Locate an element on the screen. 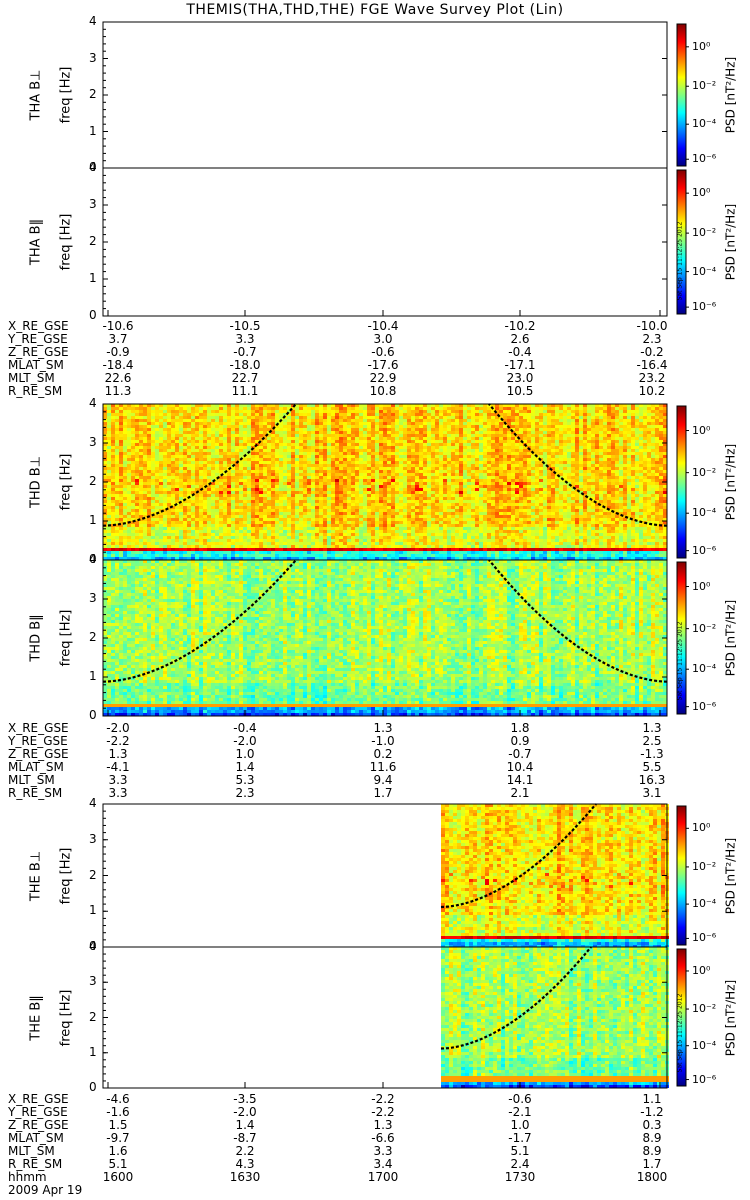  timestamp-stamp: Sat Sep 15 11:12:25 2012 is located at coordinates (680, 1033).